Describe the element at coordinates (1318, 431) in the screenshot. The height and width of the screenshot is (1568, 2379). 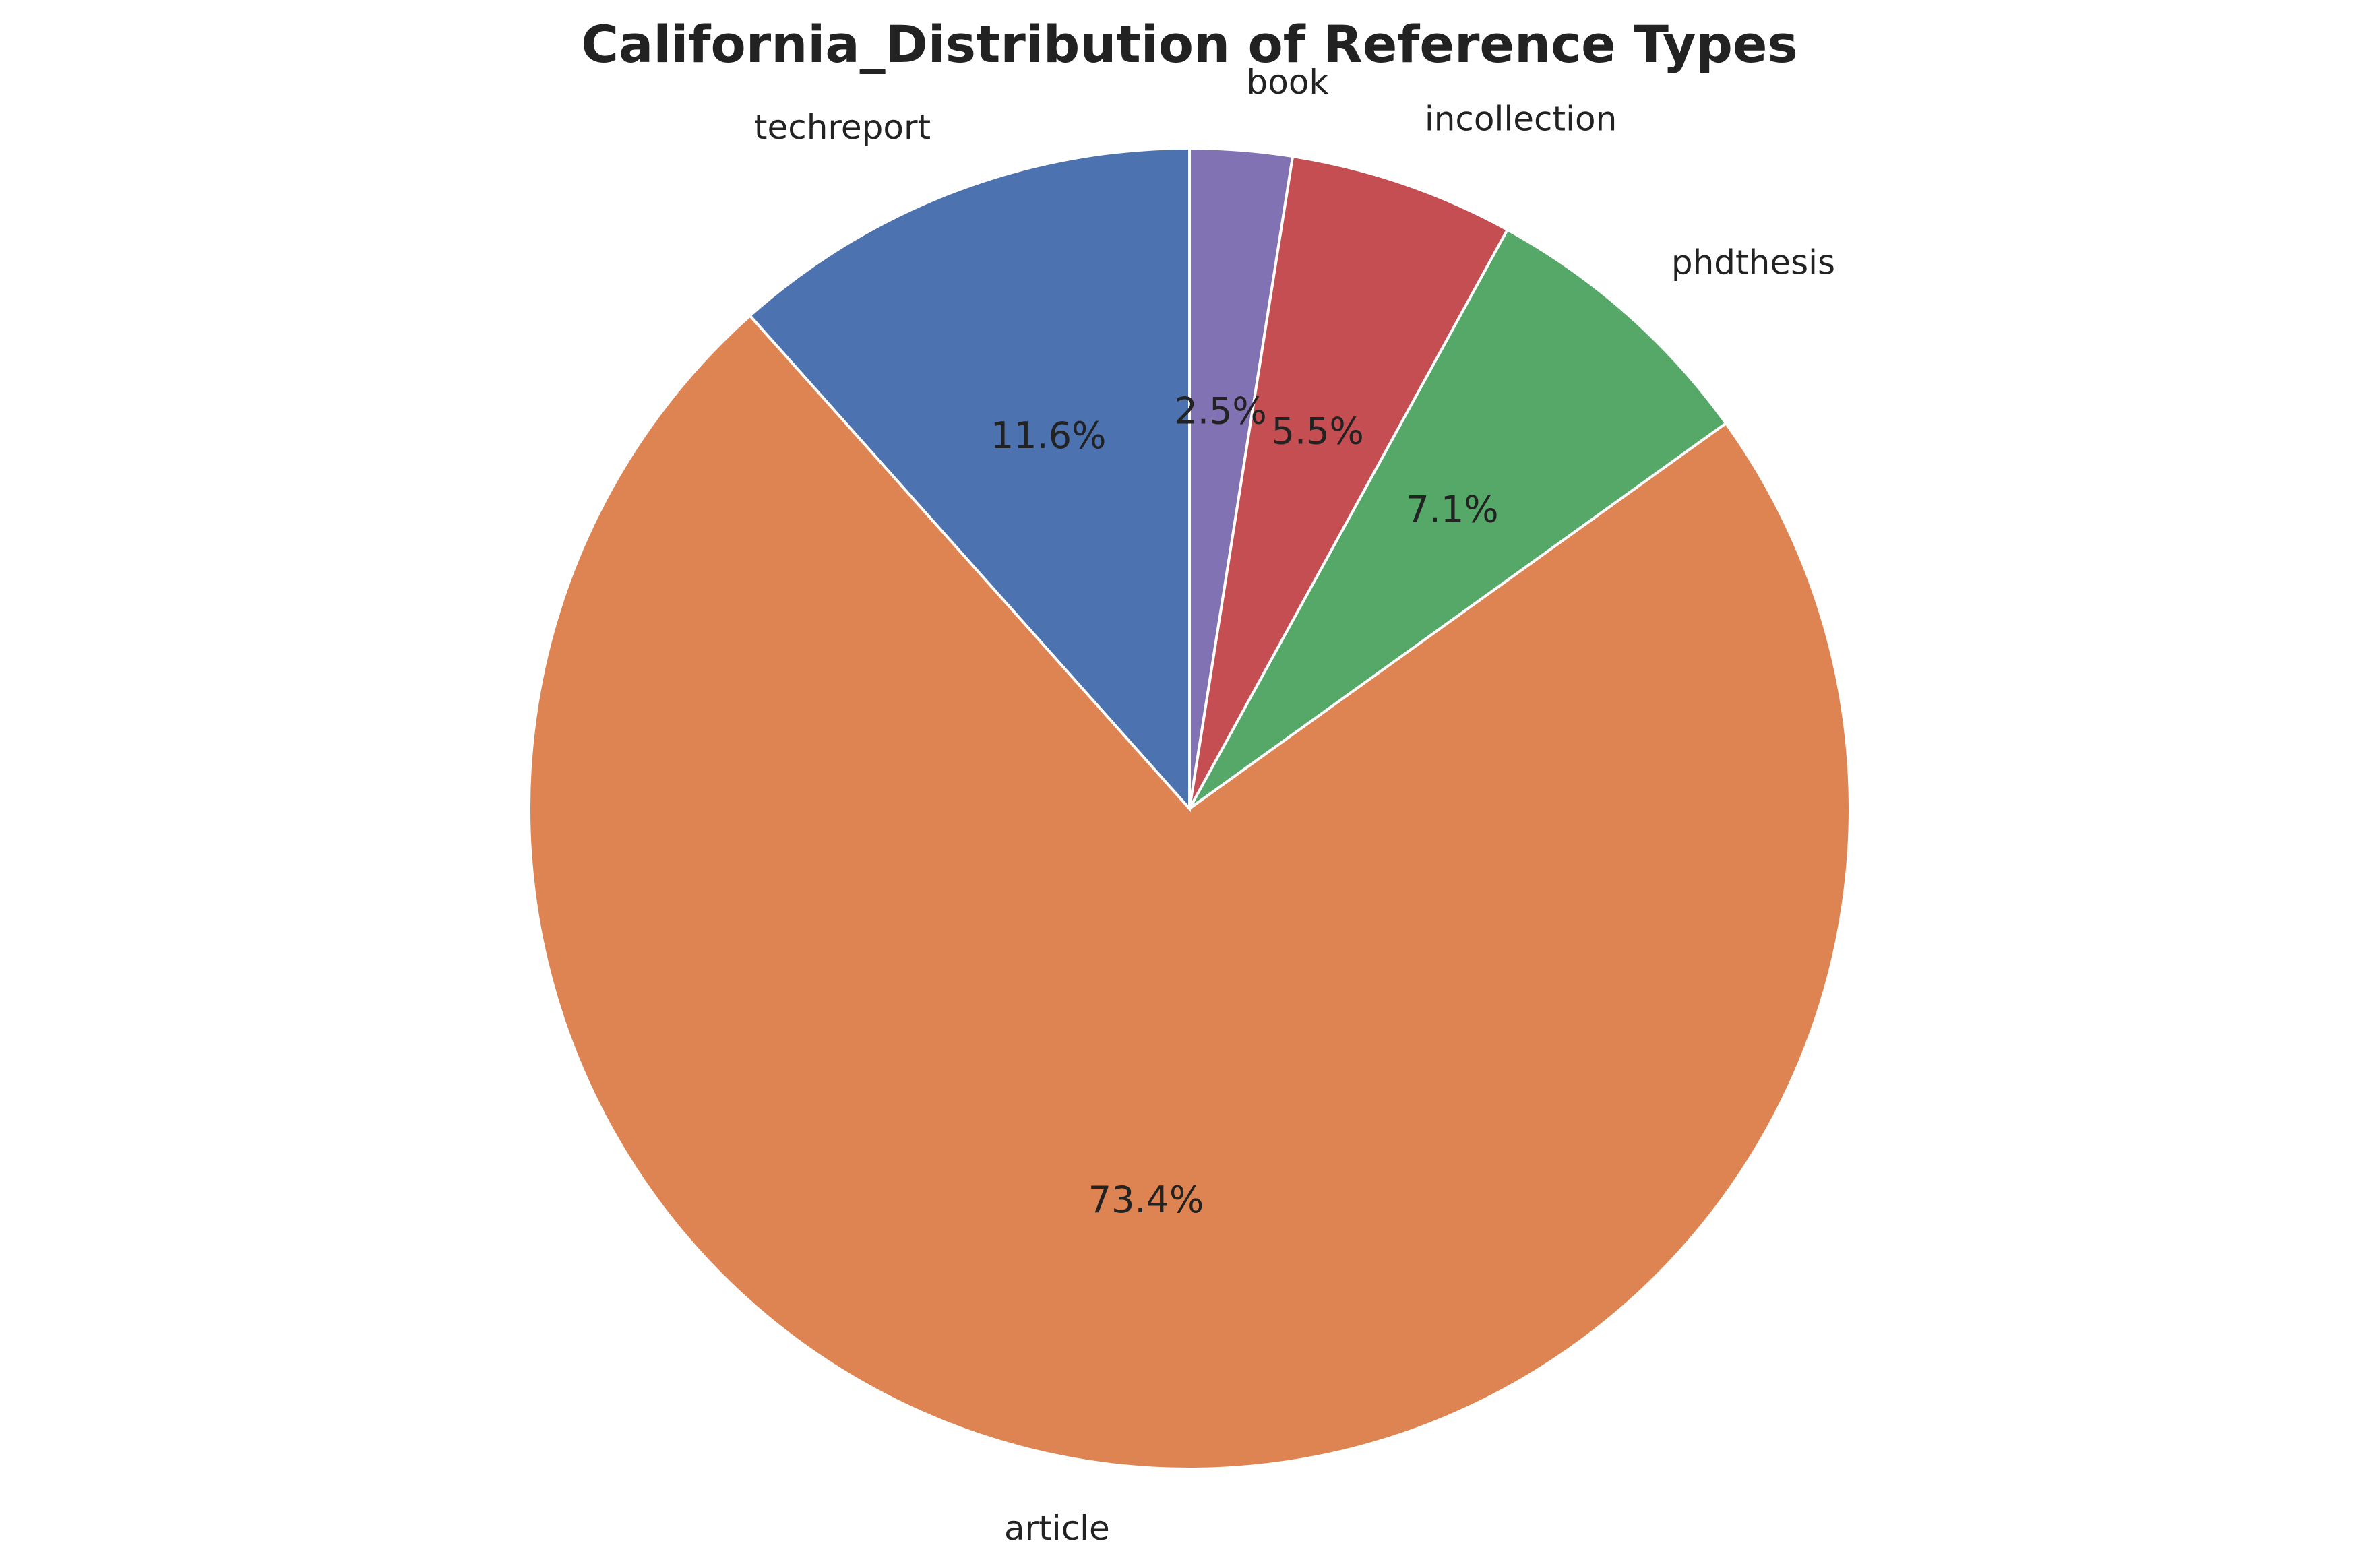
I see `pct-label-incollection: 5.5%` at that location.